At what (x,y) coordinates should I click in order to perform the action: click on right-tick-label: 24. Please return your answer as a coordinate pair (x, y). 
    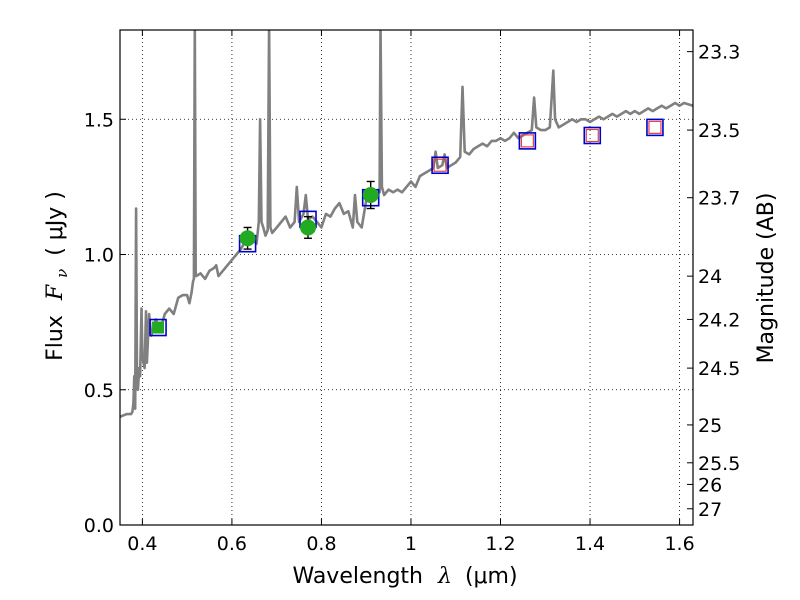
    Looking at the image, I should click on (710, 277).